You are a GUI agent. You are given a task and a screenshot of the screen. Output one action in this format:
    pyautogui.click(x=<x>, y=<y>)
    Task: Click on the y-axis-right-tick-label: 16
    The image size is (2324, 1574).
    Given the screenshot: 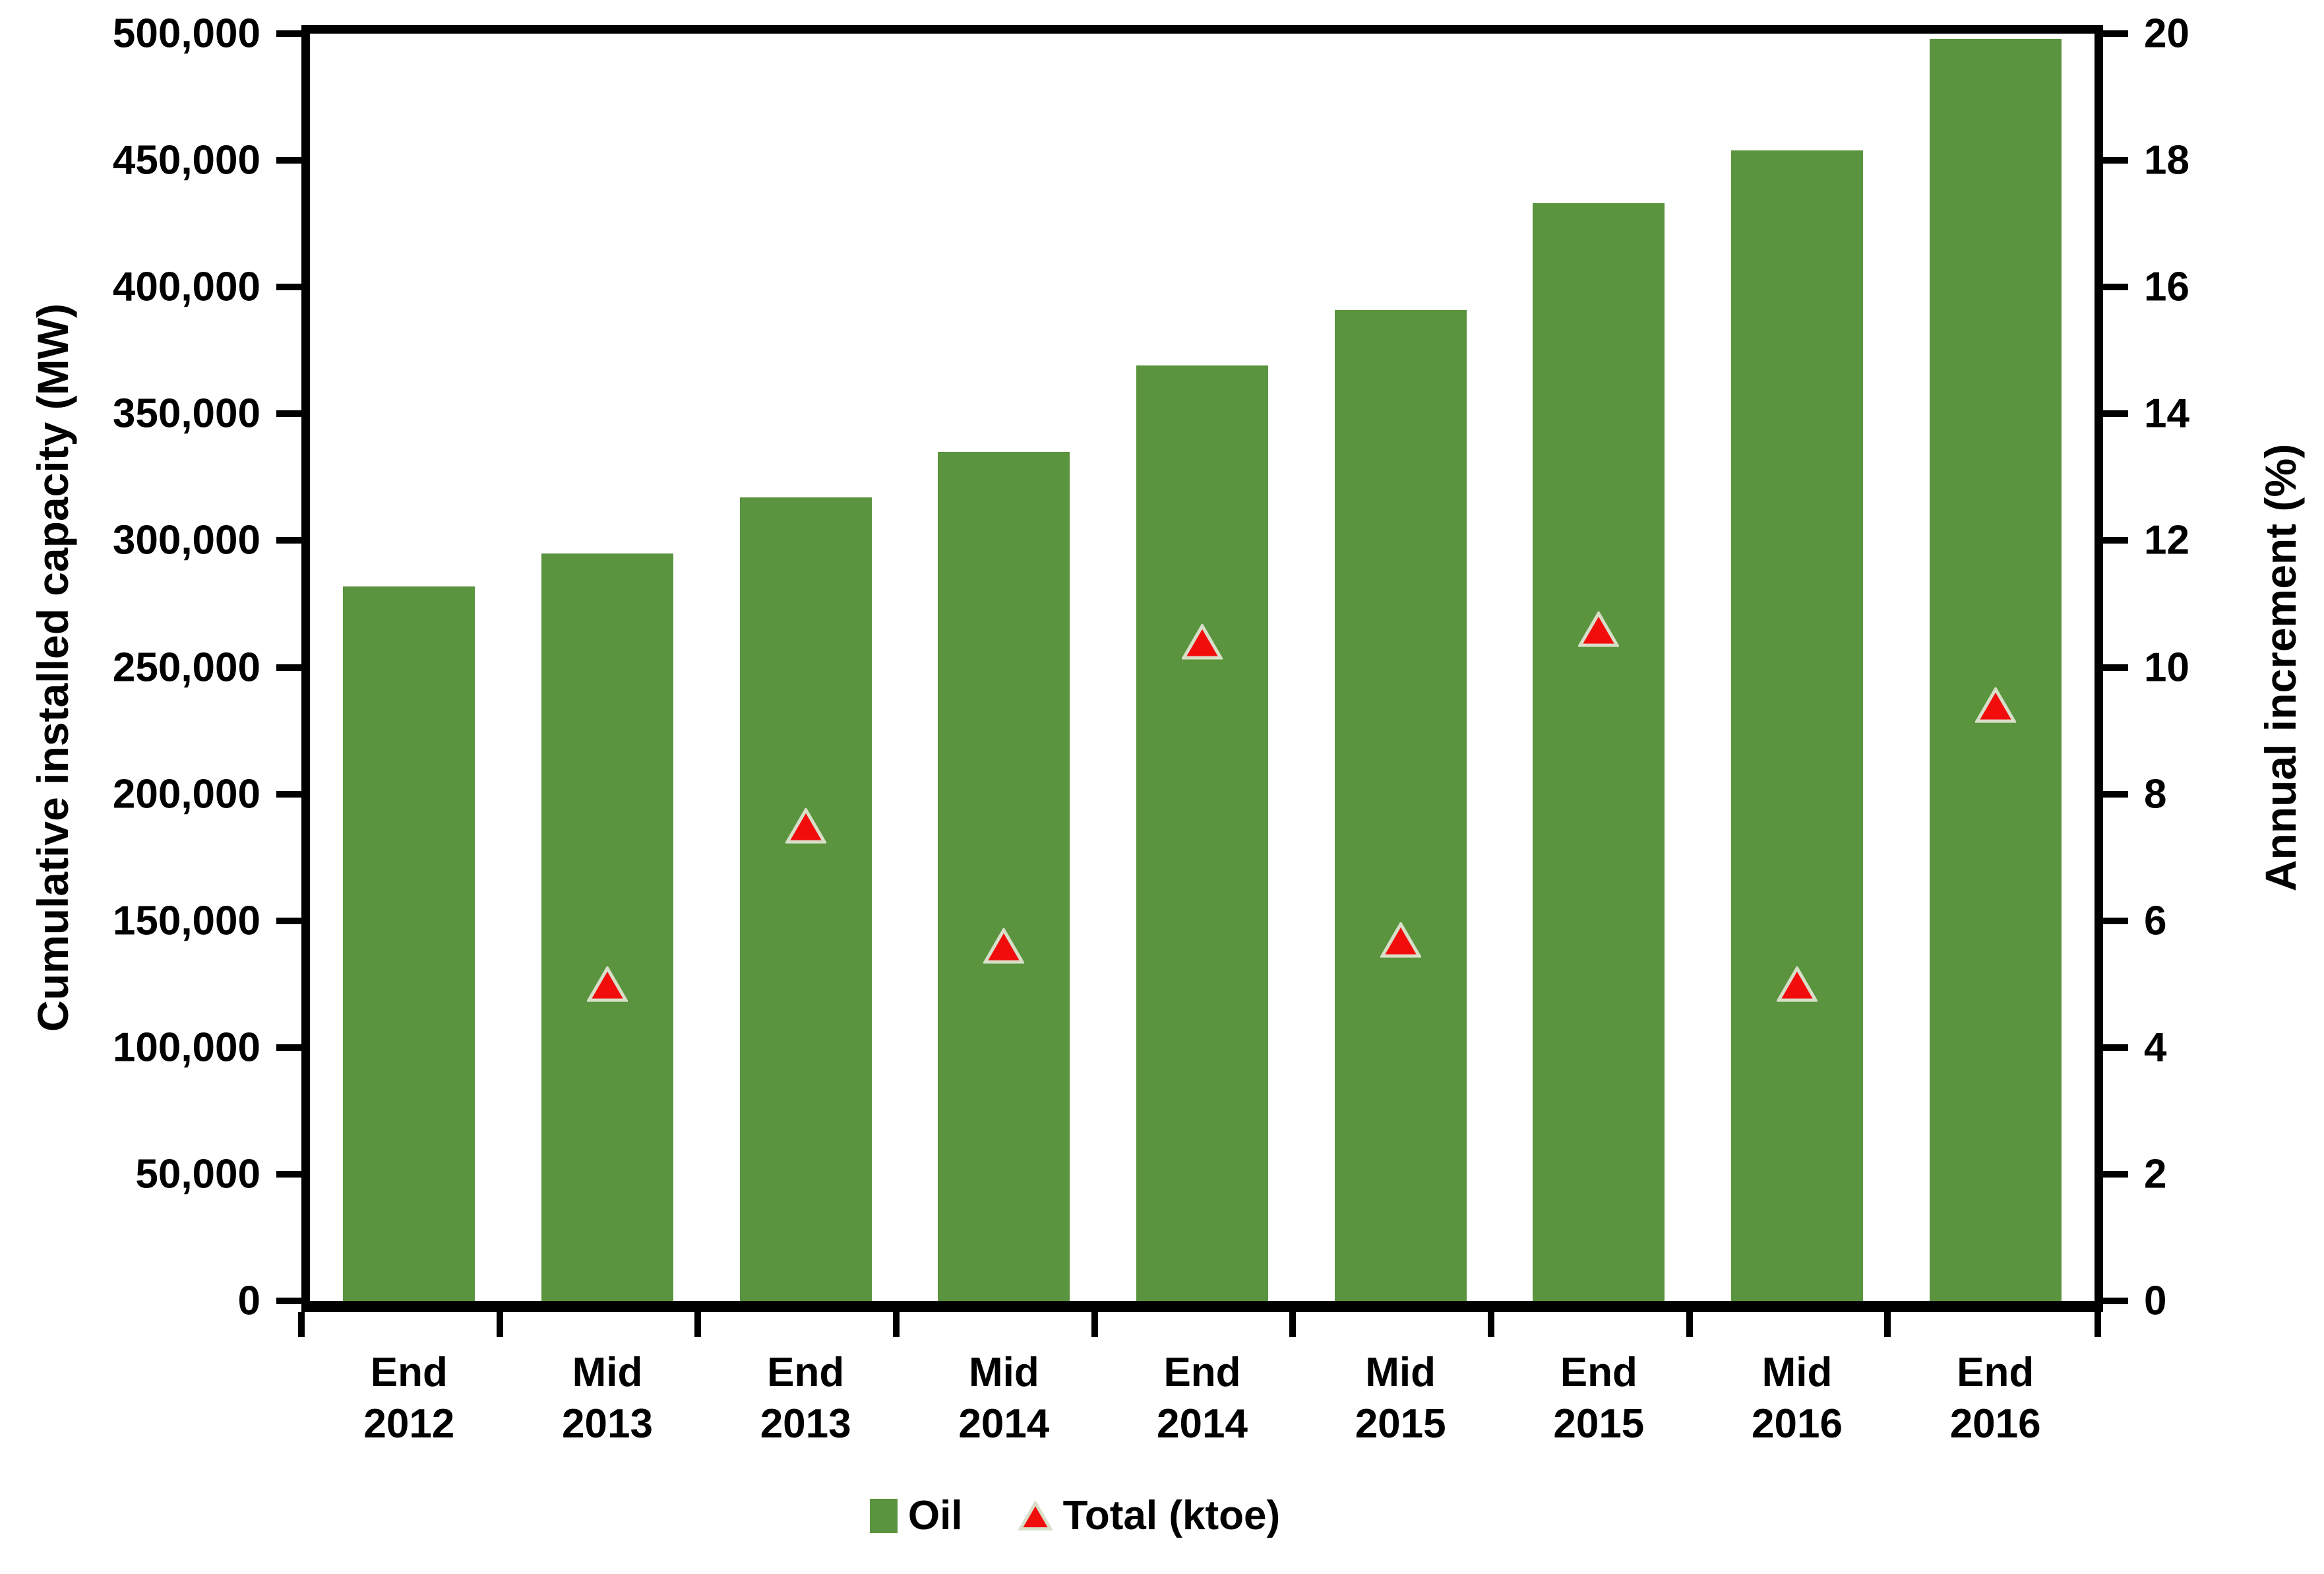 What is the action you would take?
    pyautogui.click(x=2166, y=287)
    